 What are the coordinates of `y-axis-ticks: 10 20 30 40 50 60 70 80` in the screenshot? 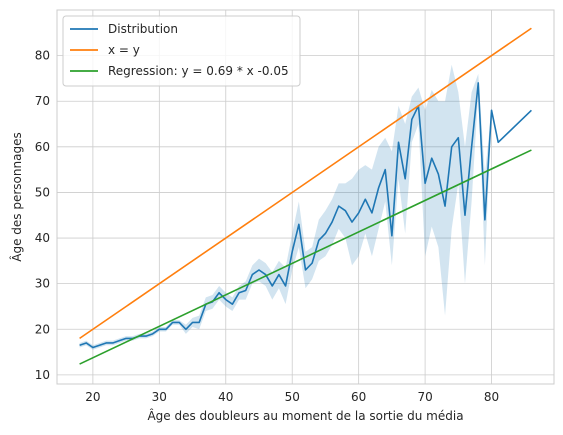 It's located at (42, 215).